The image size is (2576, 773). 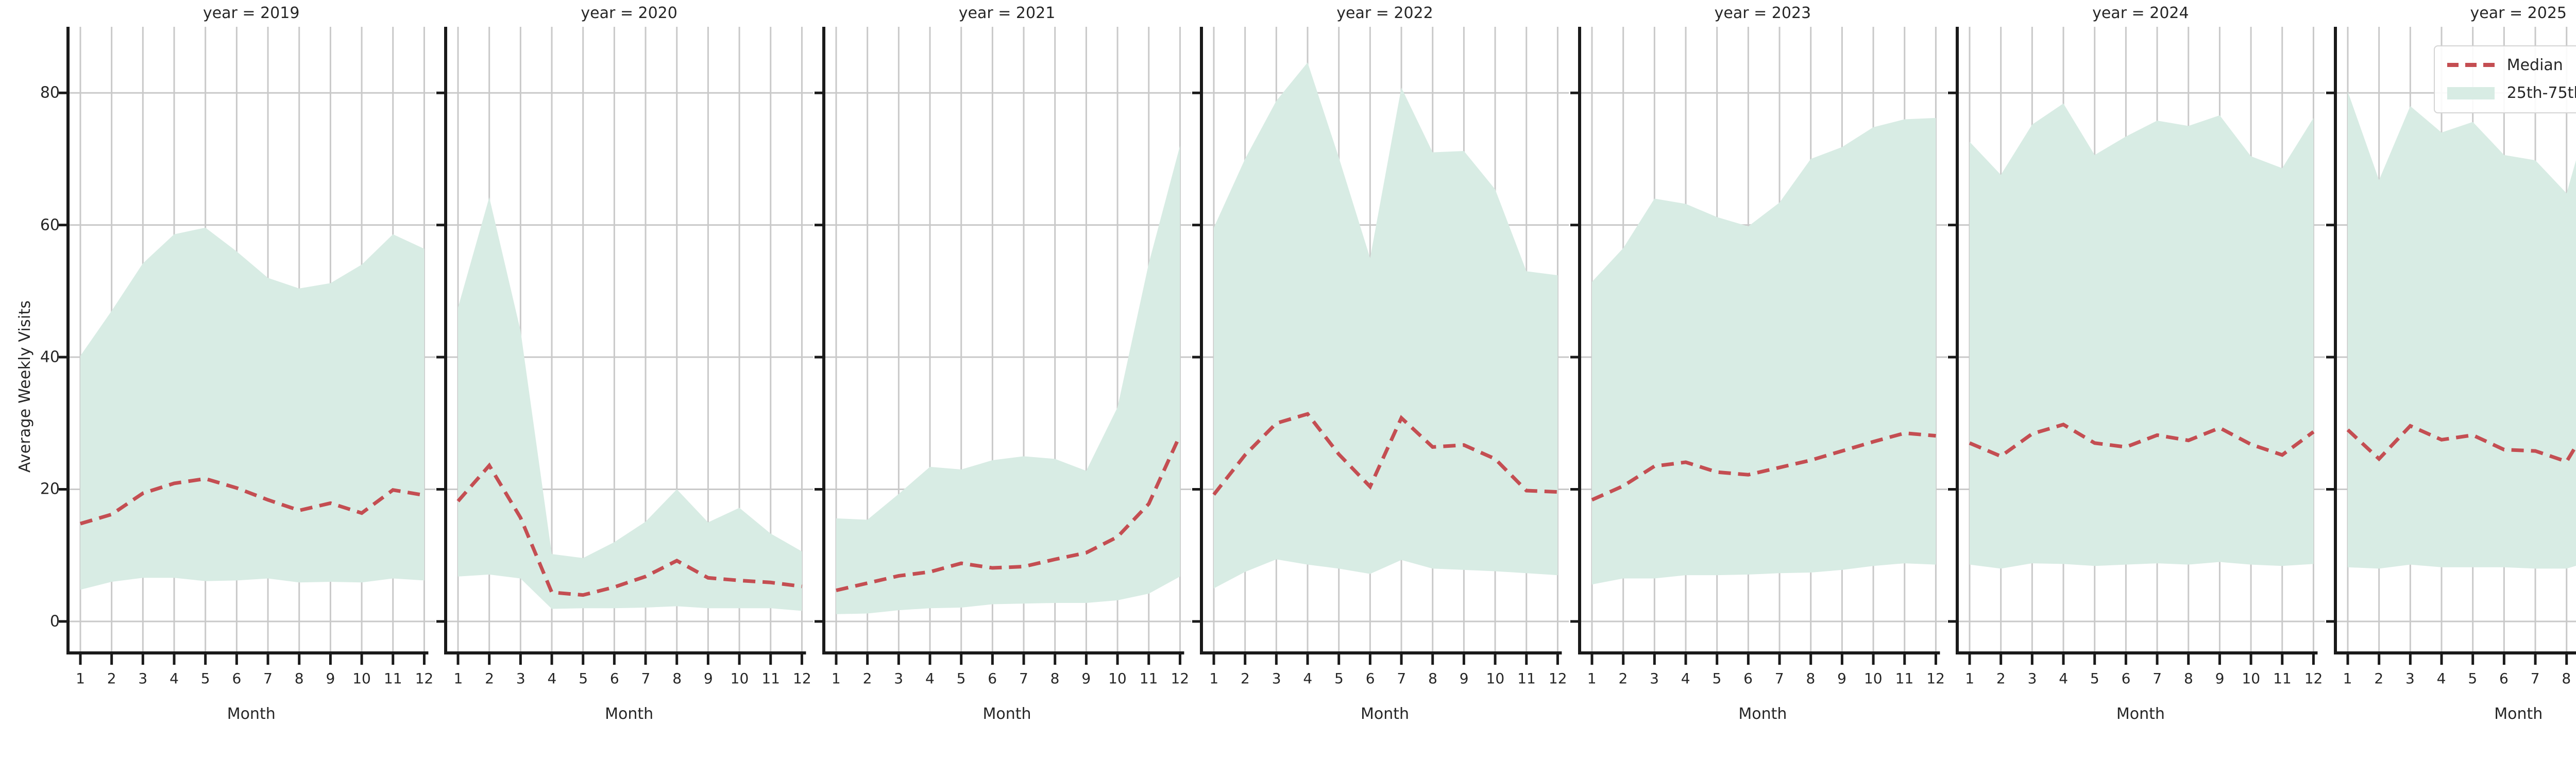 I want to click on panel-title: year = 2020, so click(x=629, y=13).